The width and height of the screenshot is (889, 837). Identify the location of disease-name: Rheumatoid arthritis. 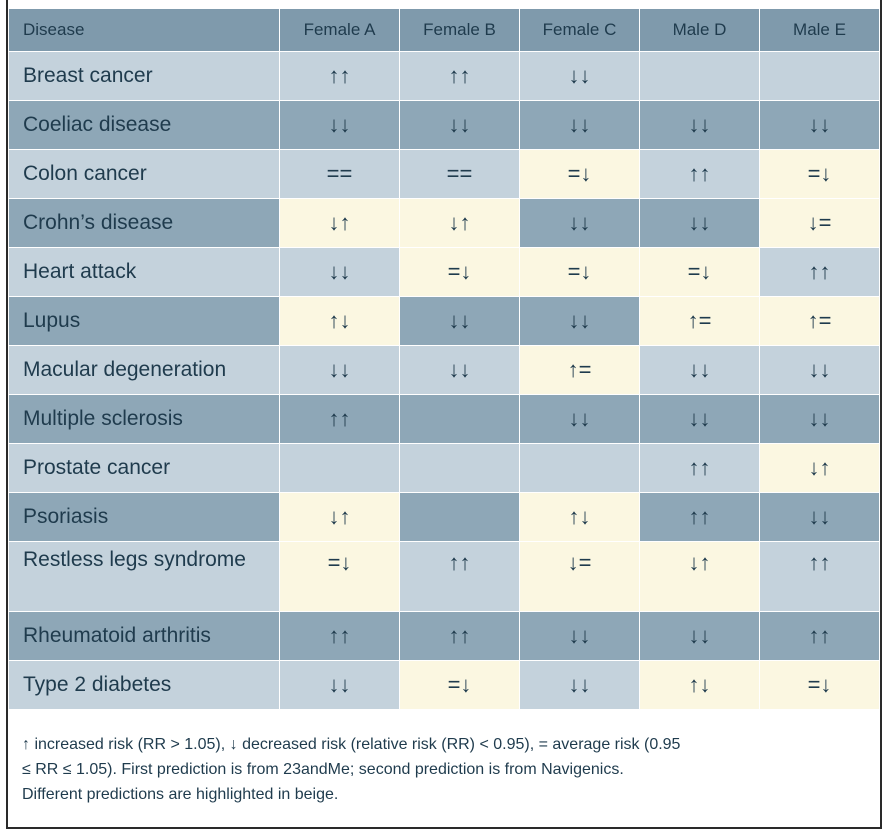
(144, 636).